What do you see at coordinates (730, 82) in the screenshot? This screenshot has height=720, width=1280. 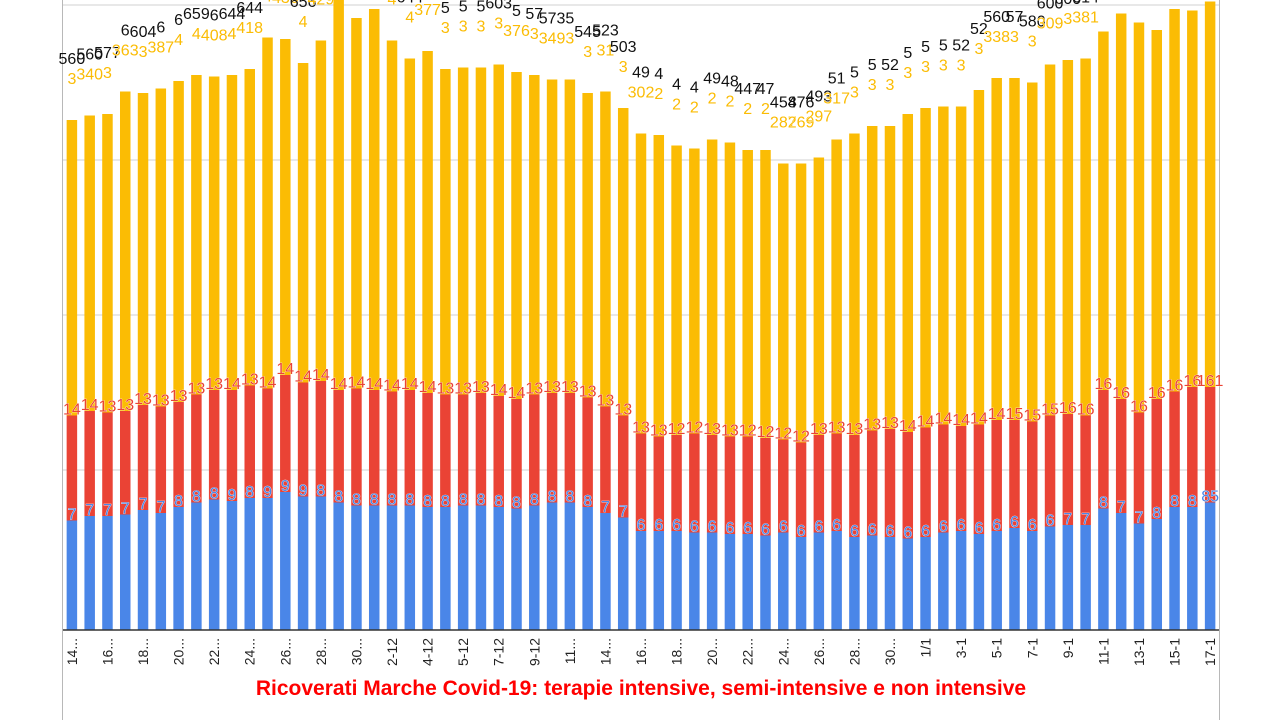 I see `data-label-black: 48` at bounding box center [730, 82].